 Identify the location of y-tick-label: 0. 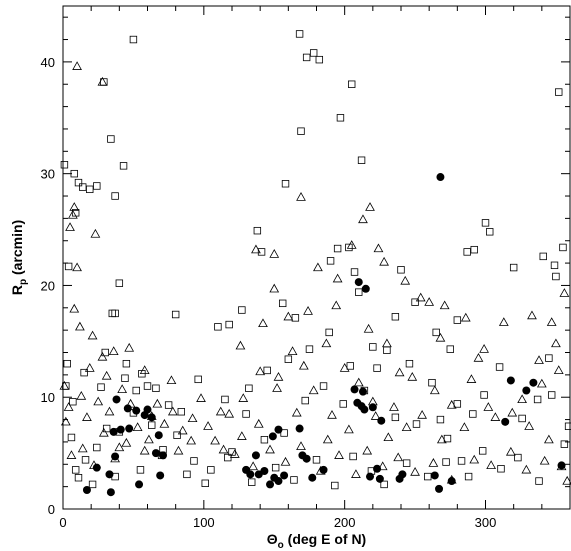
(51, 509).